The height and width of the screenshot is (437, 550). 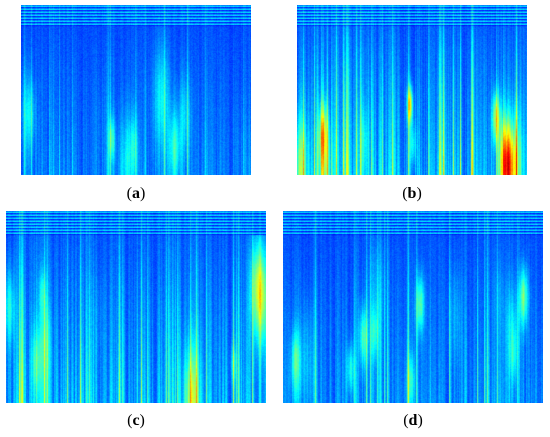 I want to click on caption-b: (b), so click(x=412, y=193).